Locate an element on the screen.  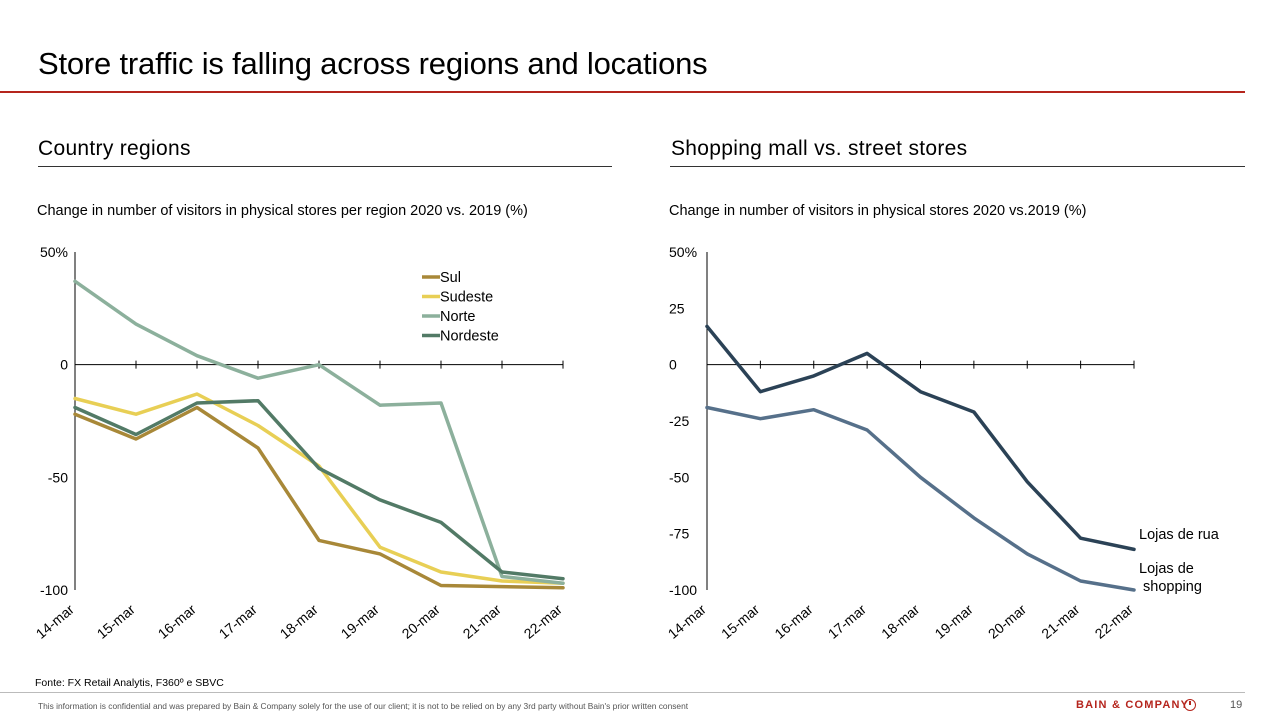
left-y-tick-label: 0 is located at coordinates (64, 365).